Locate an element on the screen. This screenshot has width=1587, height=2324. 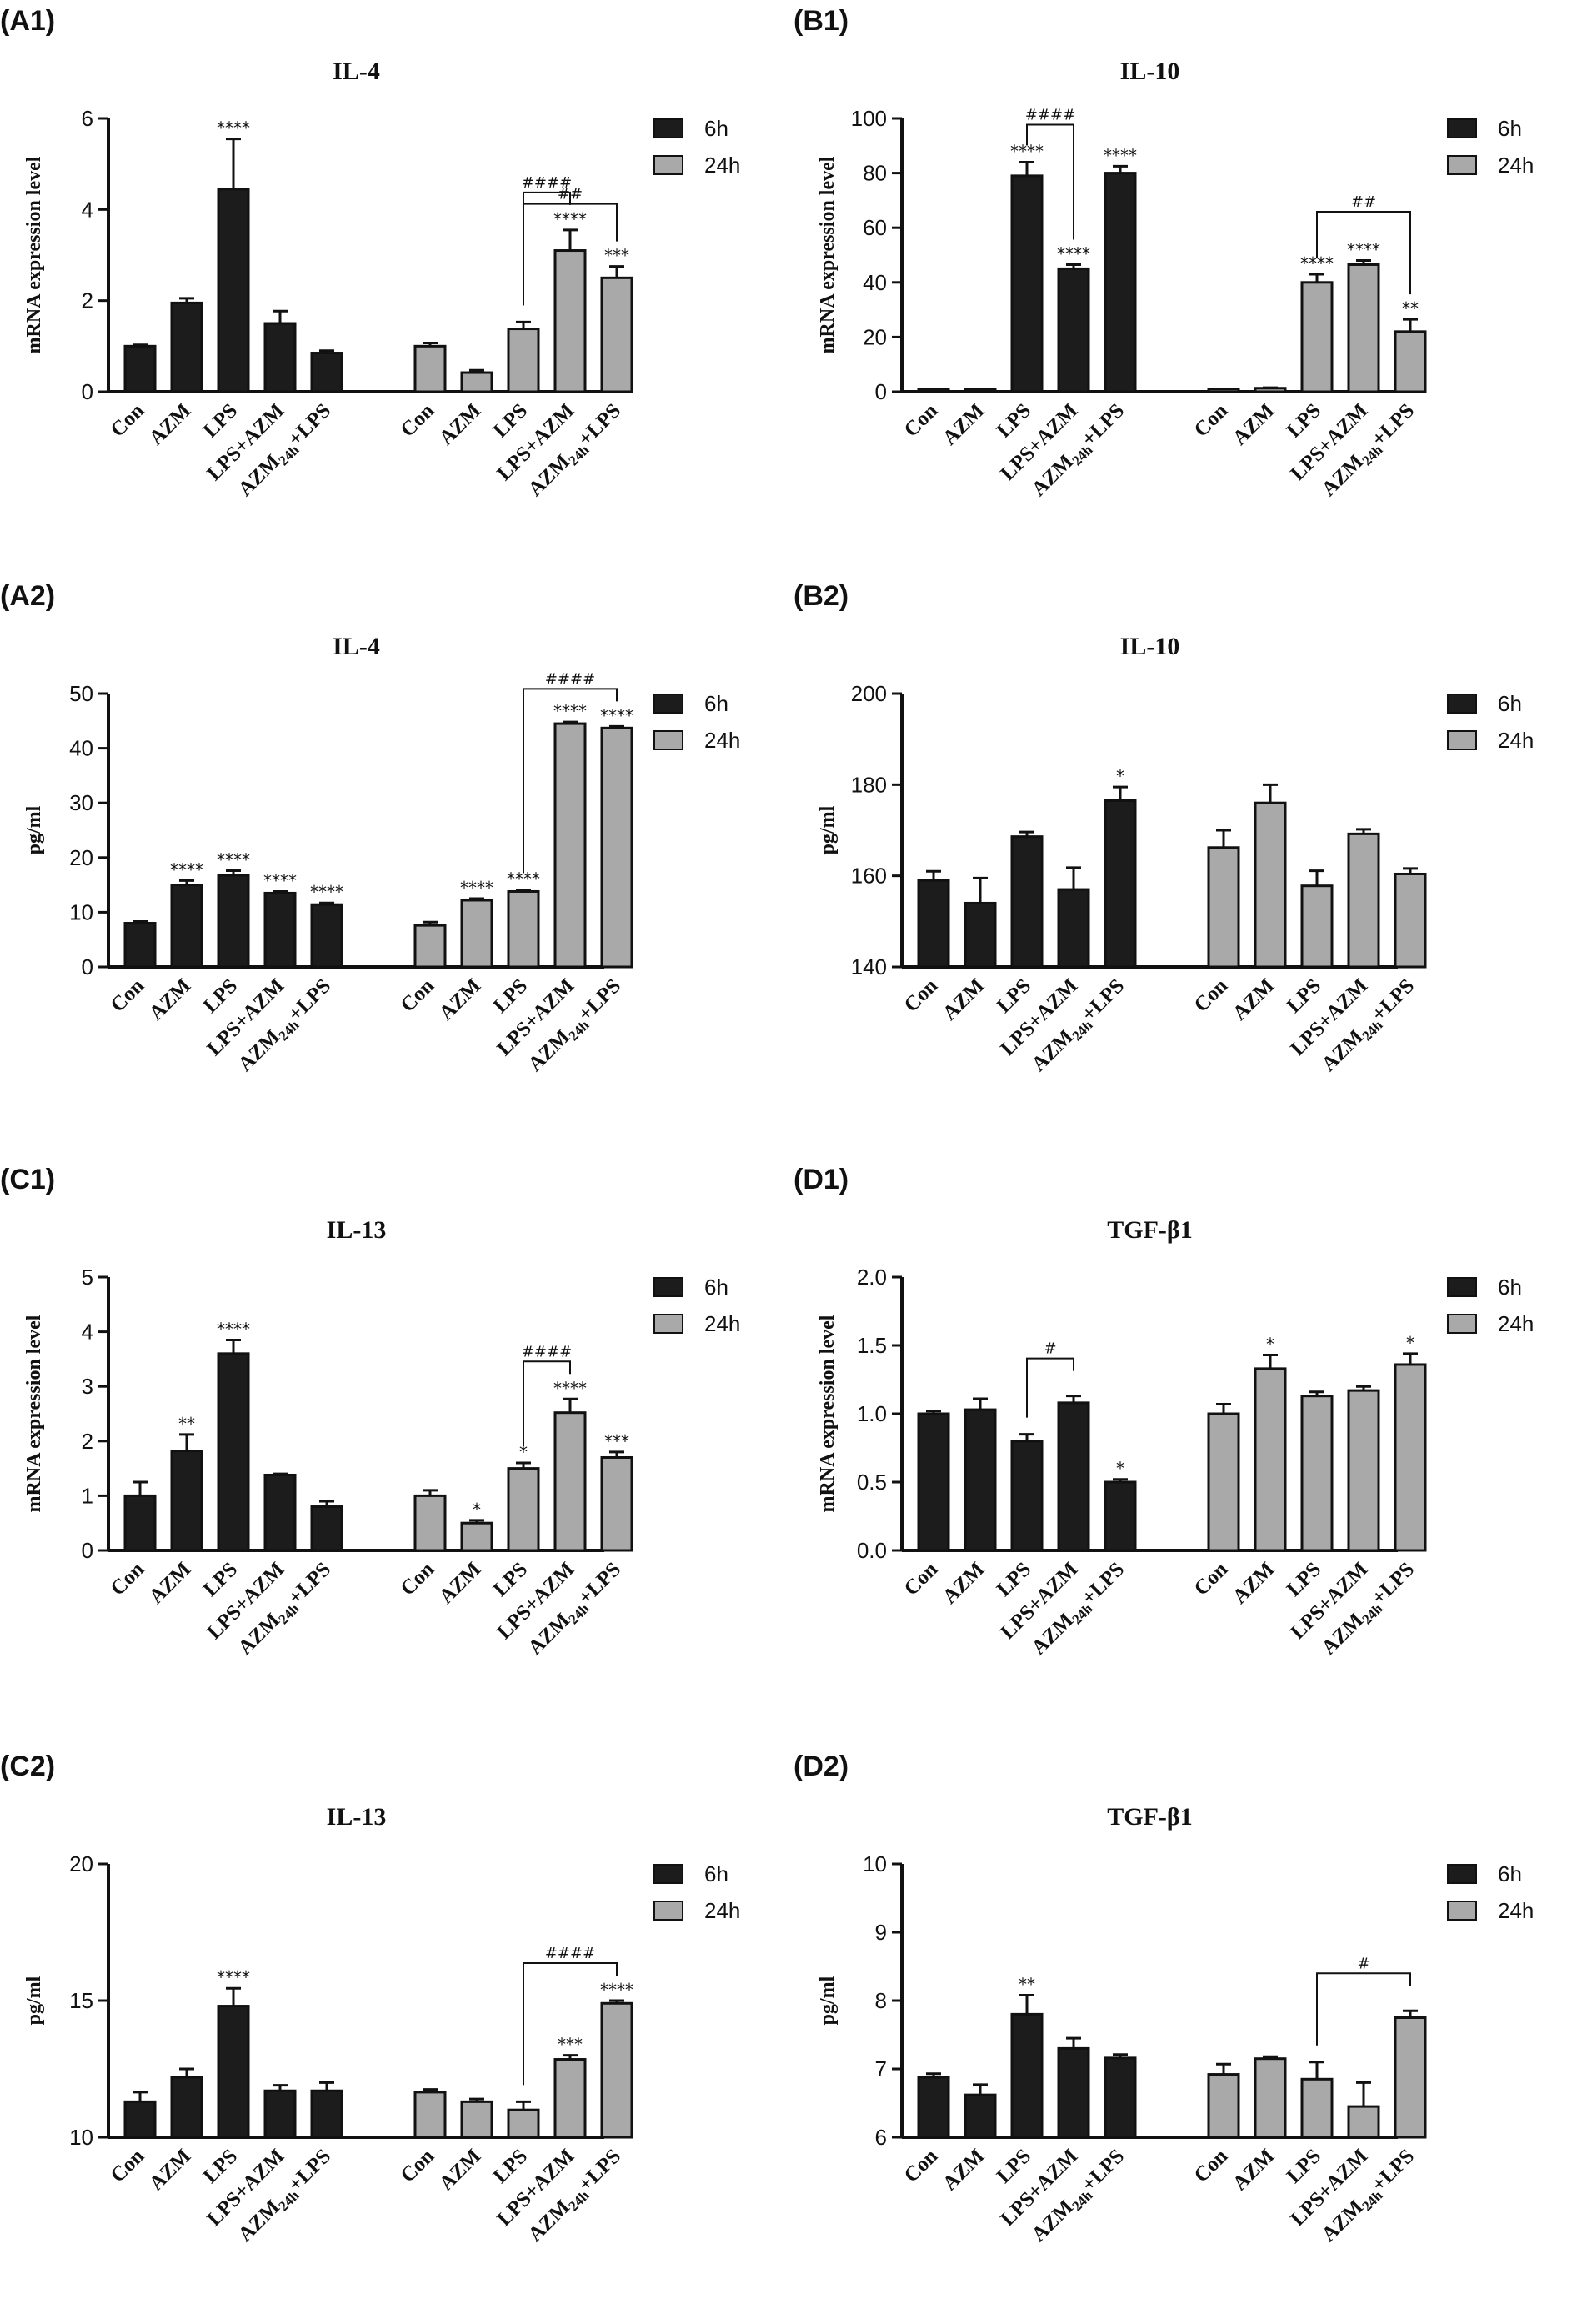
y-tick-label: 20 is located at coordinates (81, 1864).